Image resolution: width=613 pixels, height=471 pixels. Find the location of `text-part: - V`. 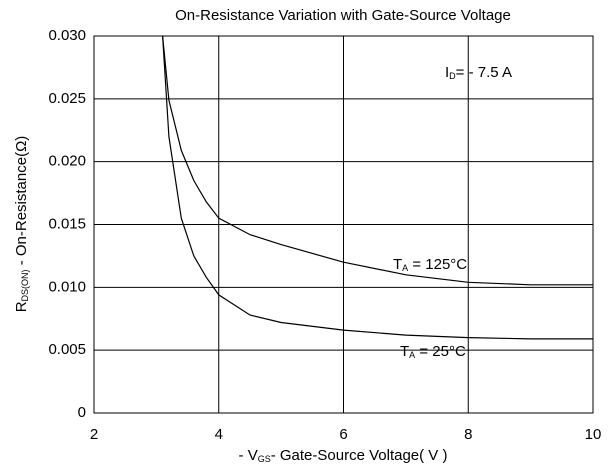

text-part: - V is located at coordinates (248, 455).